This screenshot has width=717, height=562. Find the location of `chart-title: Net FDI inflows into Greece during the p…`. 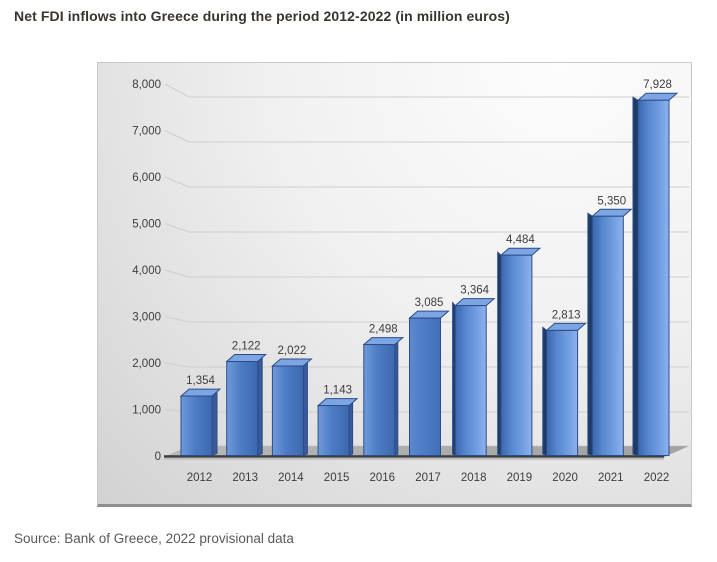

chart-title: Net FDI inflows into Greece during the p… is located at coordinates (262, 16).